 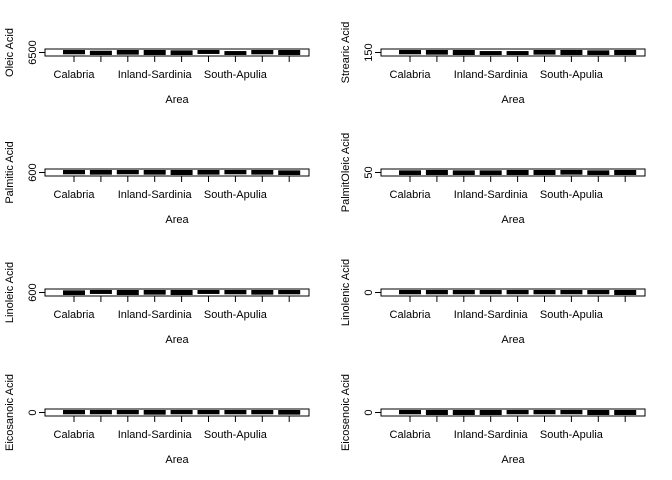 What do you see at coordinates (10, 52) in the screenshot?
I see `y-axis-label: Oleic Acid` at bounding box center [10, 52].